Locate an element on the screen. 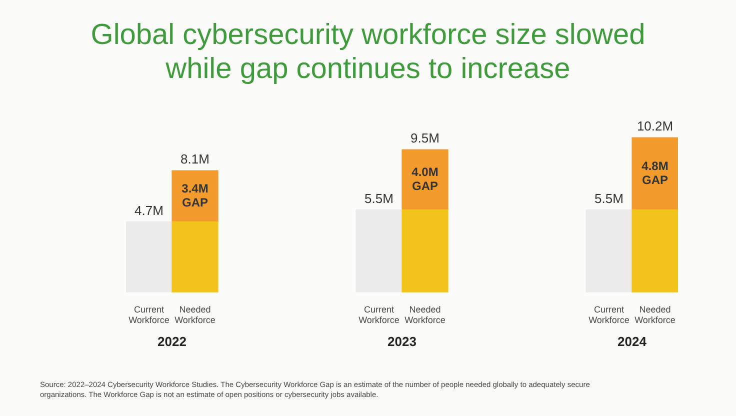 This screenshot has width=736, height=416. data-label: 4.0M GAP is located at coordinates (425, 178).